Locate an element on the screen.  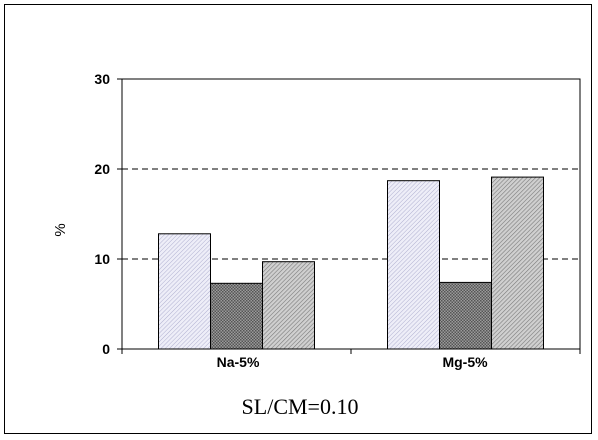
bar-na5-series2 is located at coordinates (236, 316).